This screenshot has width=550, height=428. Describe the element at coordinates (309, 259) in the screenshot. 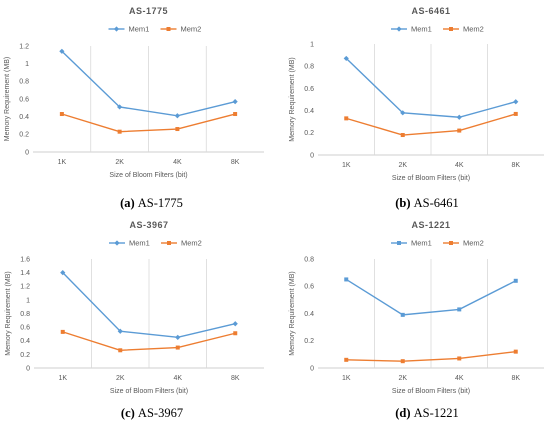

I see `y-tick-label: 0.8` at that location.